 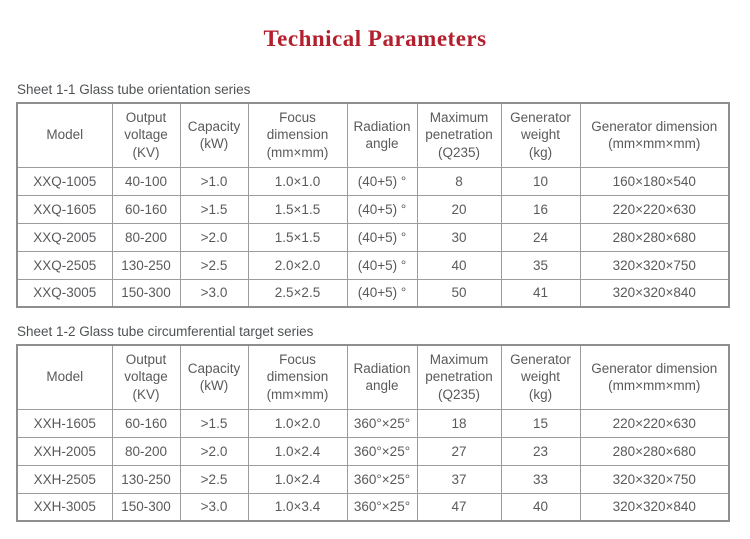 I want to click on cell-maximum-penetration: 27, so click(x=459, y=451).